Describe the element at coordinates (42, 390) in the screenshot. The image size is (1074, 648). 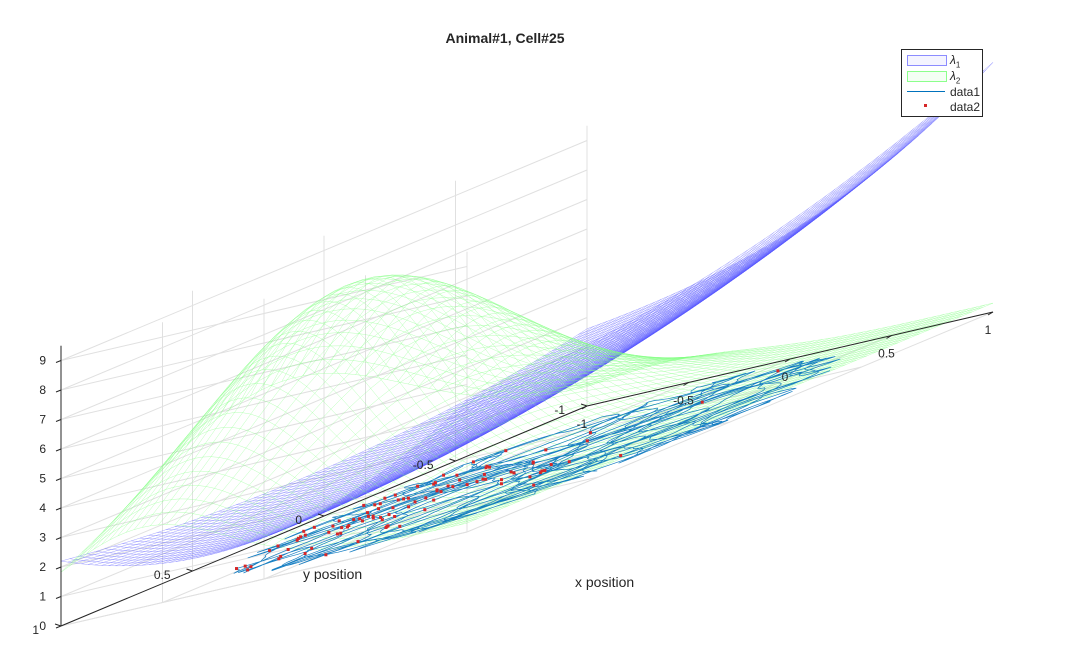
I see `z-tick-label: 8` at that location.